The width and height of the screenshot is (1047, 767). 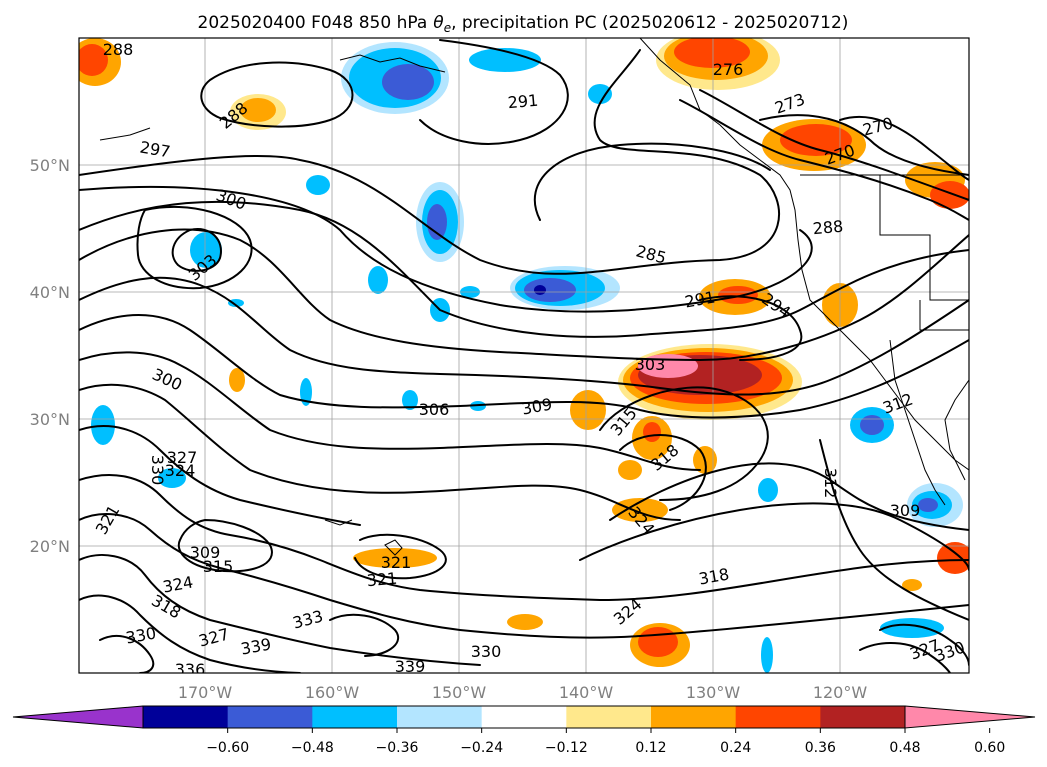 I want to click on lon-label: 120°W, so click(x=840, y=692).